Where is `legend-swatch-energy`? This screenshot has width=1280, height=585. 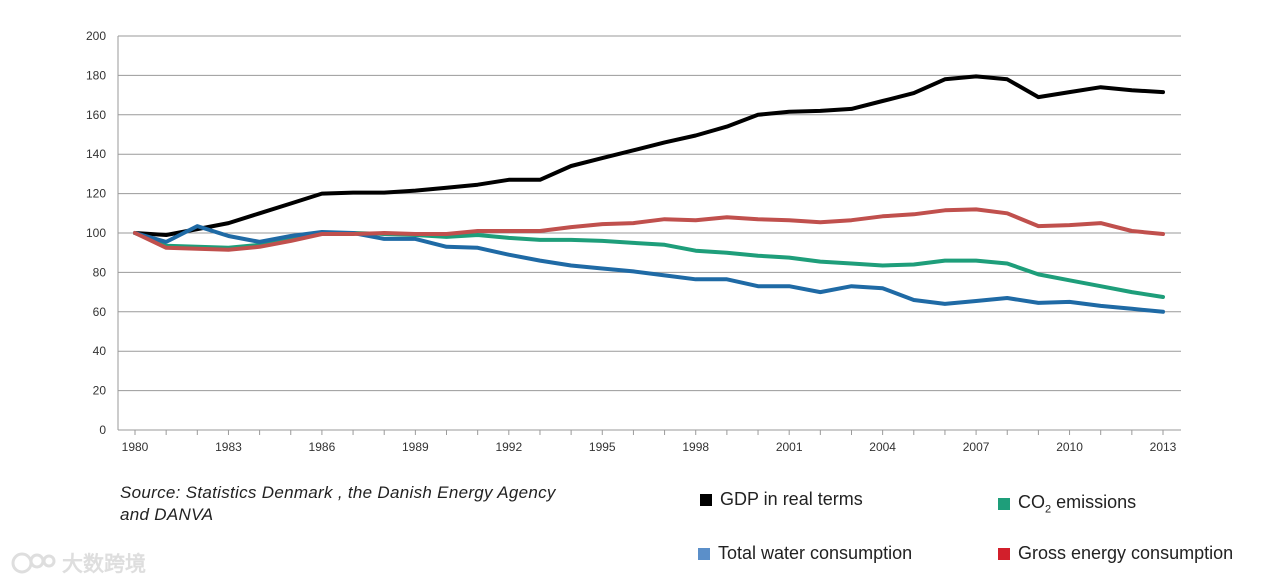
legend-swatch-energy is located at coordinates (1004, 553).